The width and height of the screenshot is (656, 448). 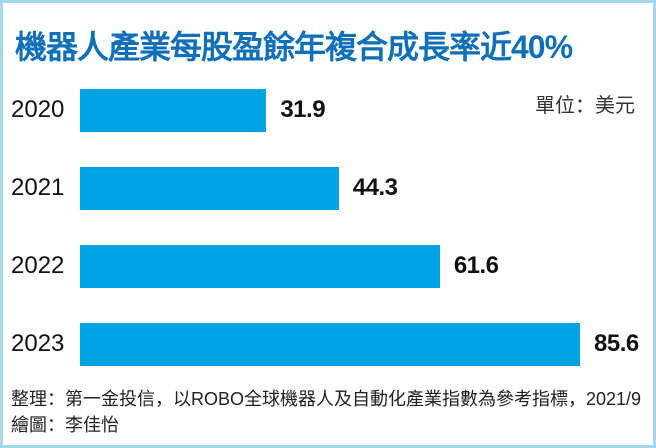 What do you see at coordinates (329, 110) in the screenshot?
I see `bar-row: 2020 31.9` at bounding box center [329, 110].